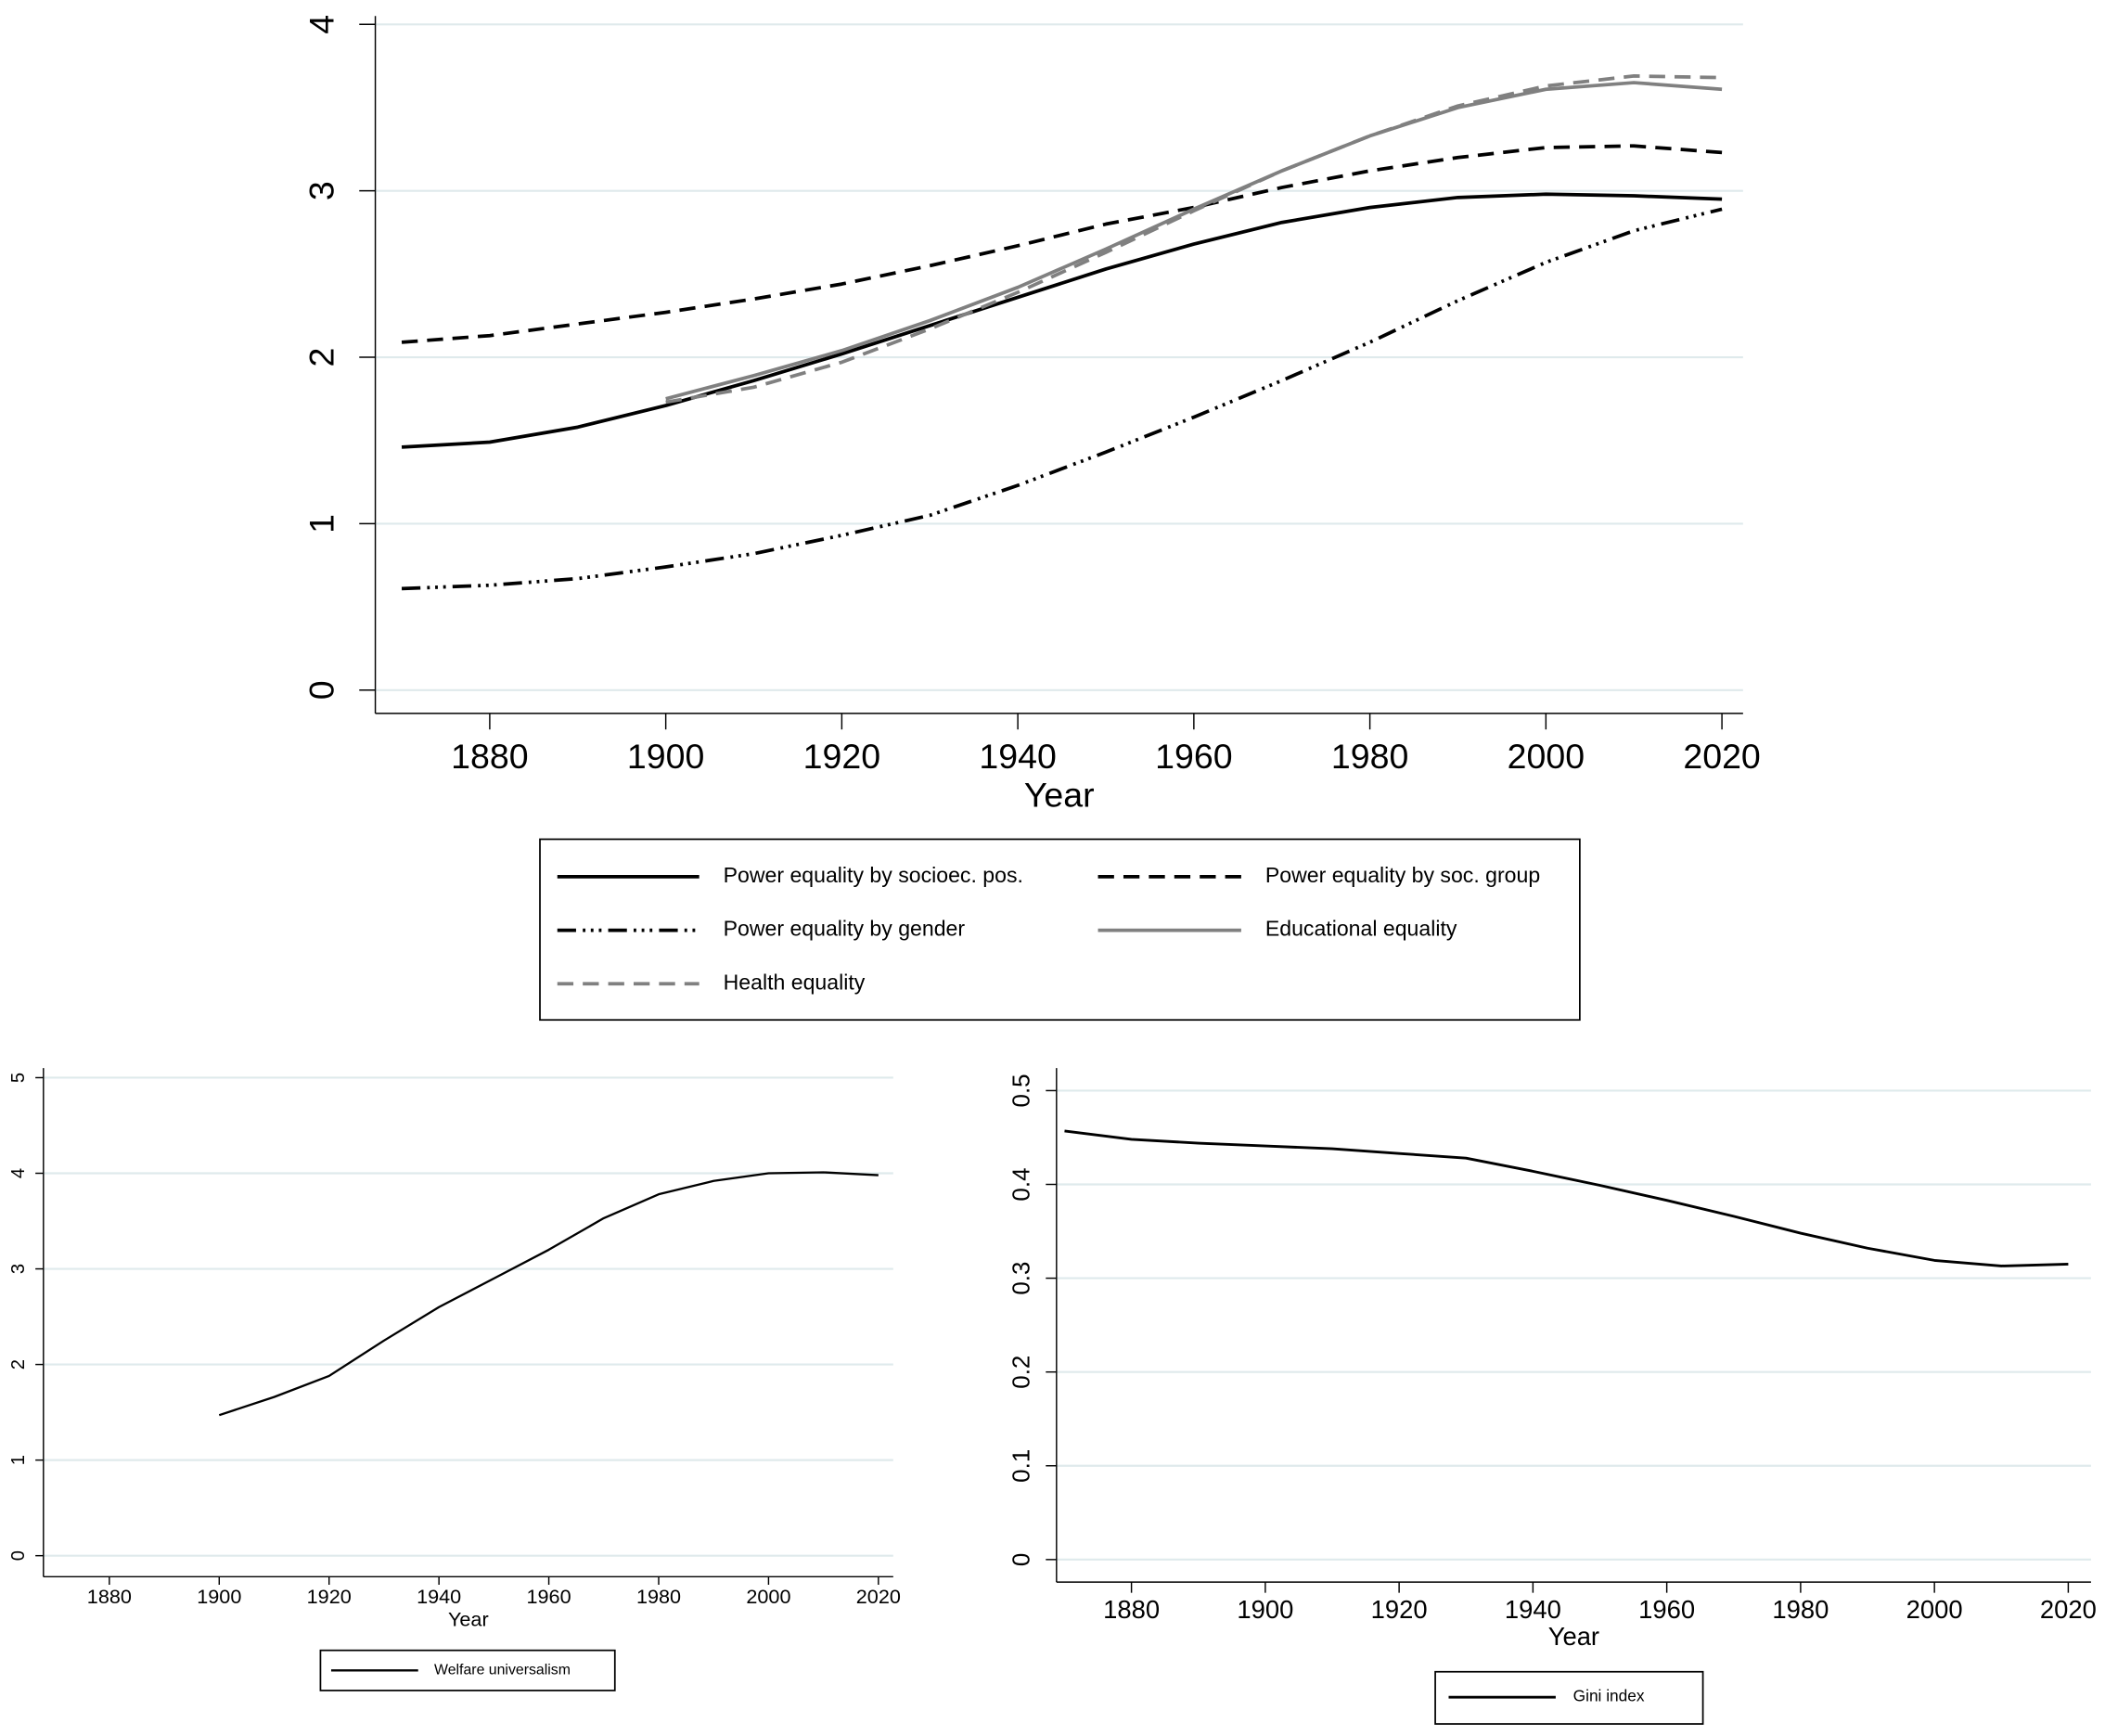  What do you see at coordinates (1022, 1090) in the screenshot?
I see `y-tick-label: 0.5` at bounding box center [1022, 1090].